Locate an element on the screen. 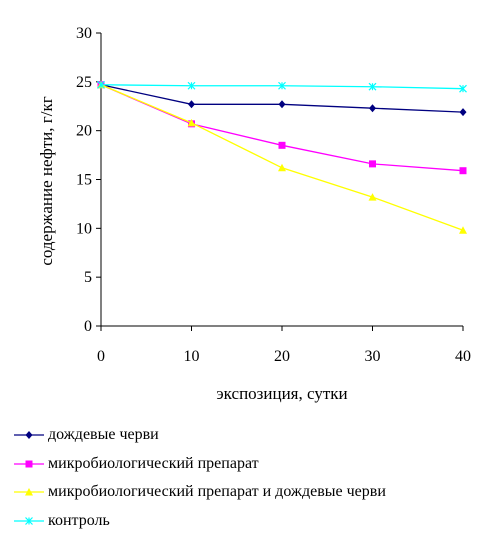 Image resolution: width=495 pixels, height=539 pixels. series-line is located at coordinates (282, 128).